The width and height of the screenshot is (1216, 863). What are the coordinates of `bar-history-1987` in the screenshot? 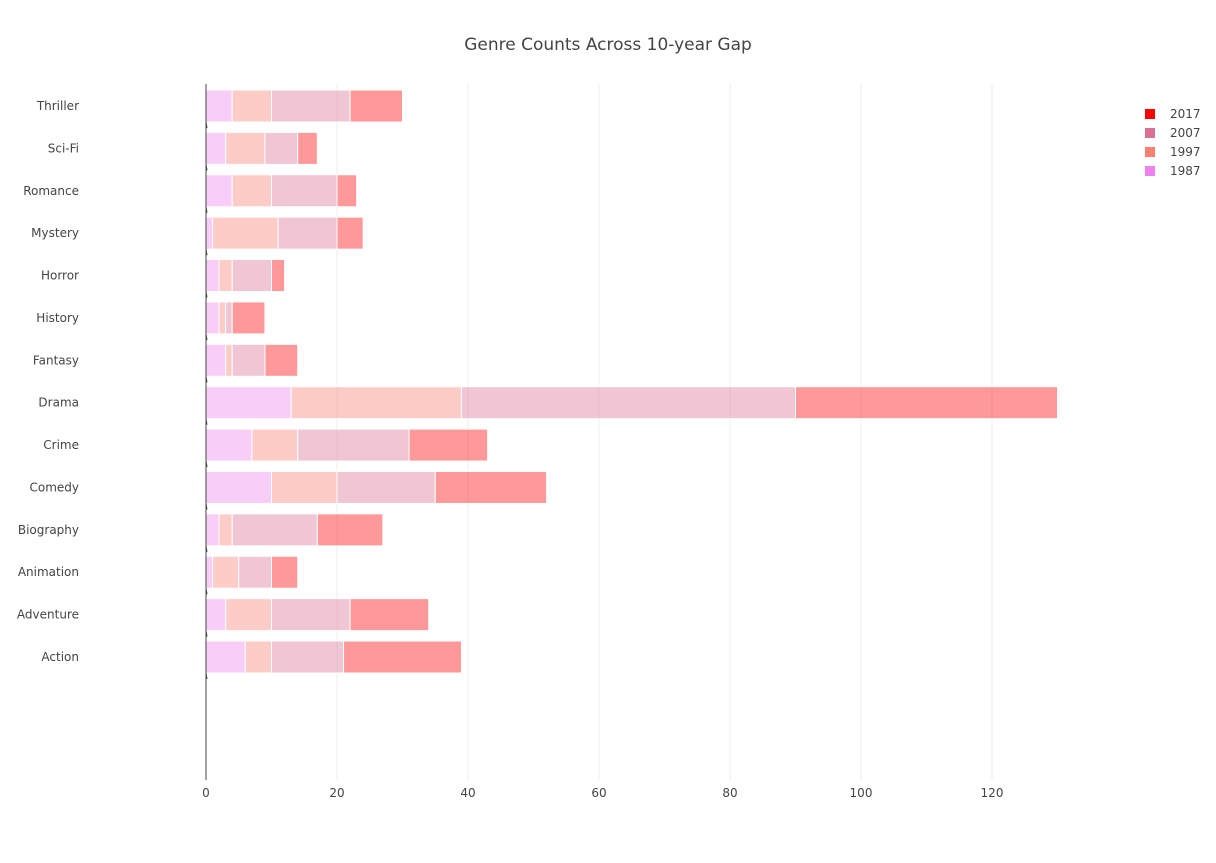 It's located at (212, 318).